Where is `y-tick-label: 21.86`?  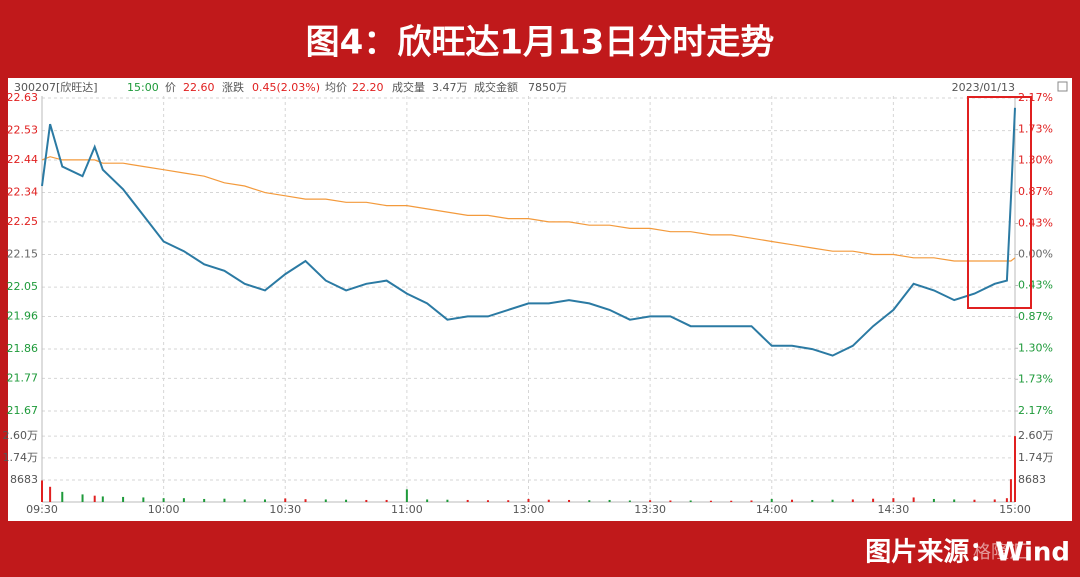
y-tick-label: 21.86 is located at coordinates (23, 348).